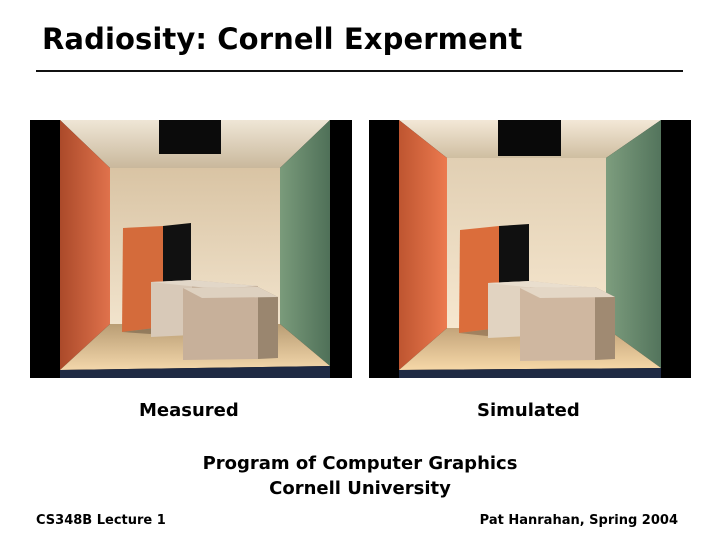 This screenshot has height=540, width=720. What do you see at coordinates (189, 410) in the screenshot?
I see `measured-caption: Measured` at bounding box center [189, 410].